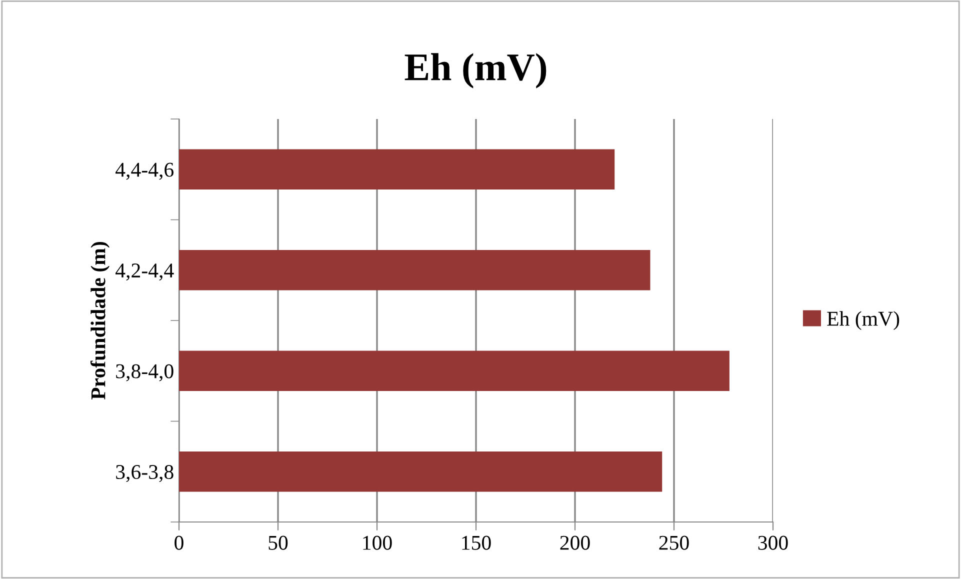  Describe the element at coordinates (863, 320) in the screenshot. I see `legend-label: Eh (mV)` at that location.